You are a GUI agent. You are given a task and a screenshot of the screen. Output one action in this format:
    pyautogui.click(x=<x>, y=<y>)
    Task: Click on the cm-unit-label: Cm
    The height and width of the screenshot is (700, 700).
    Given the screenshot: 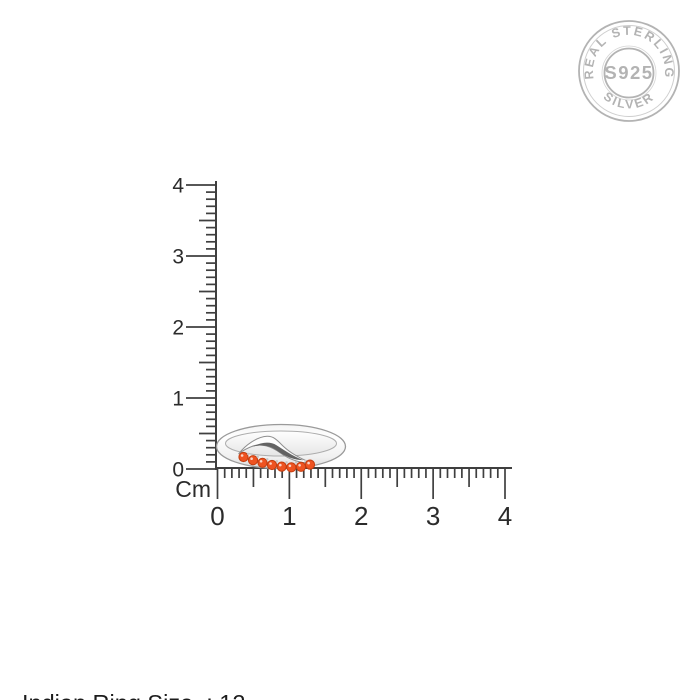 What is the action you would take?
    pyautogui.click(x=193, y=489)
    